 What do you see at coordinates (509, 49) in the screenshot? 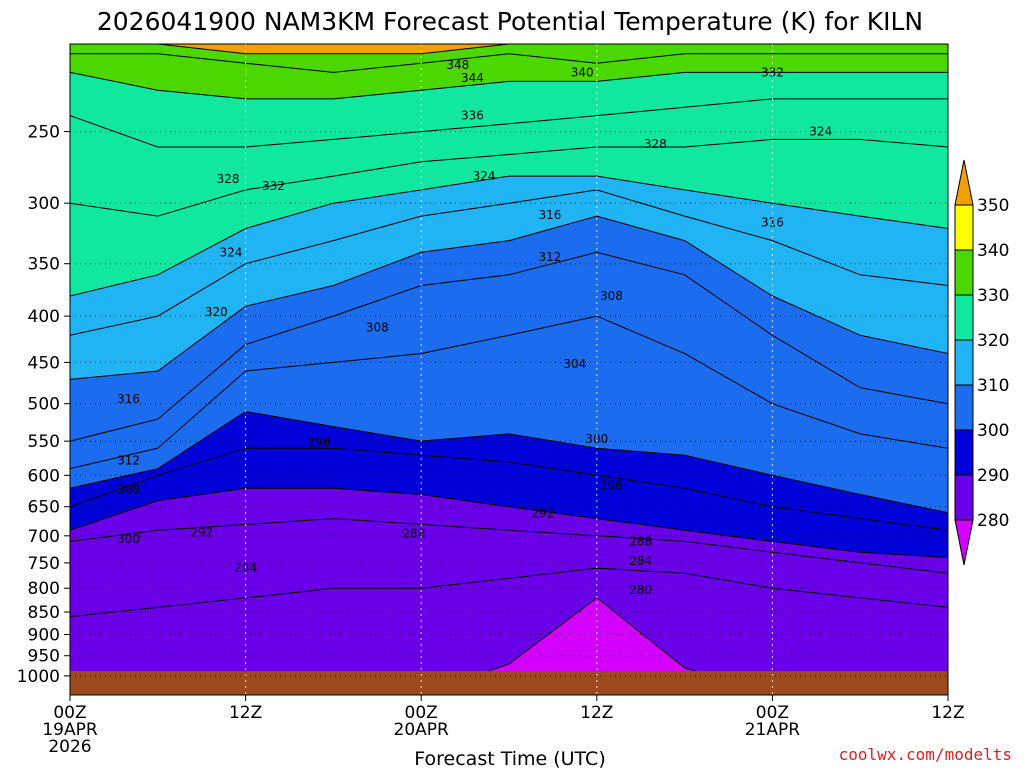
I see `contour-line-340K` at bounding box center [509, 49].